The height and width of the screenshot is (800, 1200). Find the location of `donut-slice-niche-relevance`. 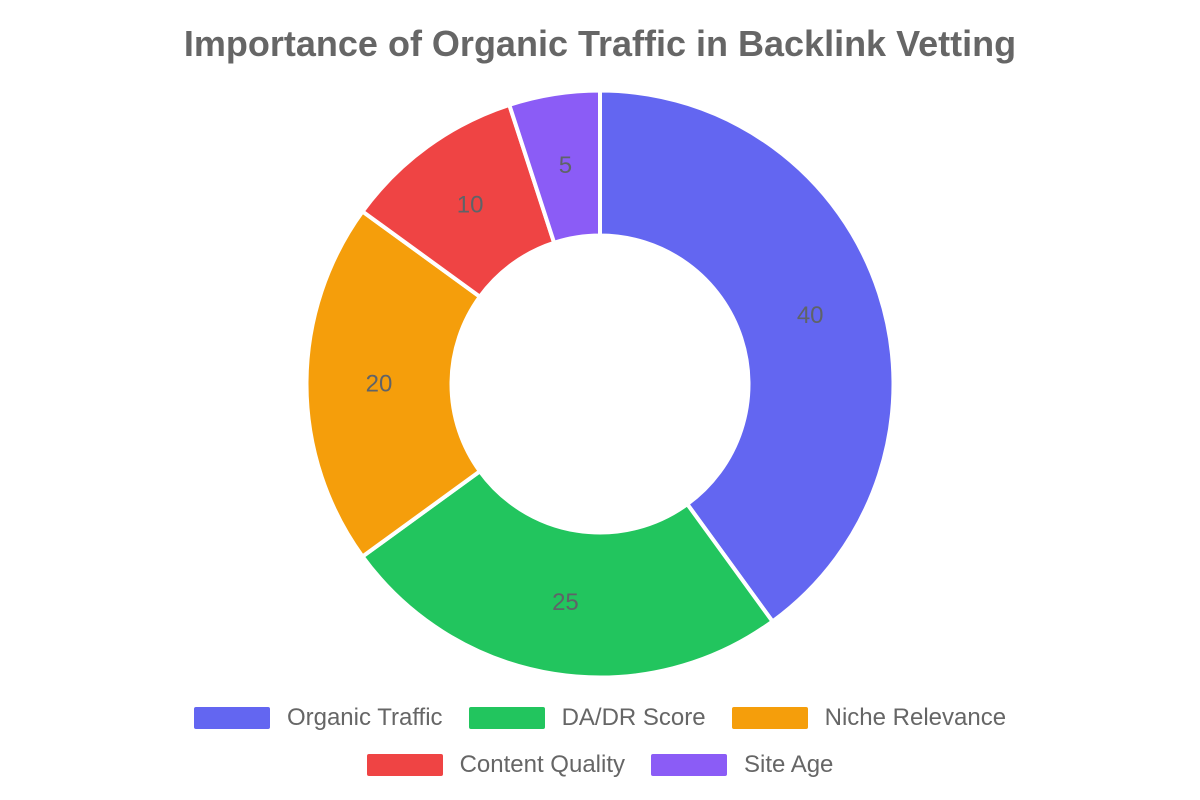

donut-slice-niche-relevance is located at coordinates (393, 384).